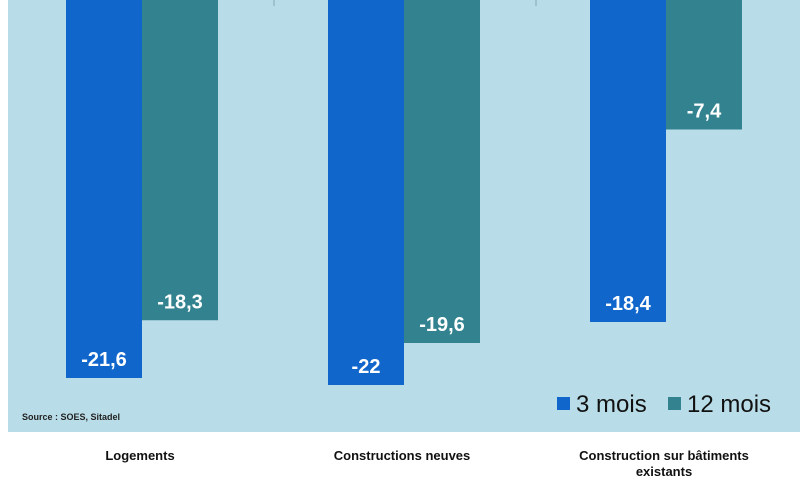  Describe the element at coordinates (442, 325) in the screenshot. I see `data-label-12-mois-2: -19,6` at that location.